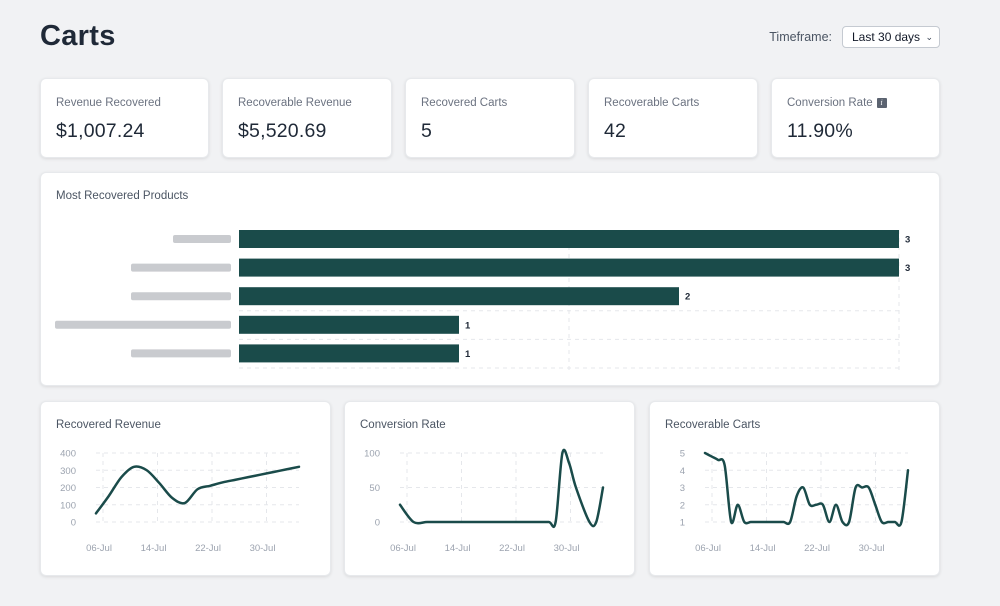  What do you see at coordinates (78, 36) in the screenshot?
I see `page-title: Carts` at bounding box center [78, 36].